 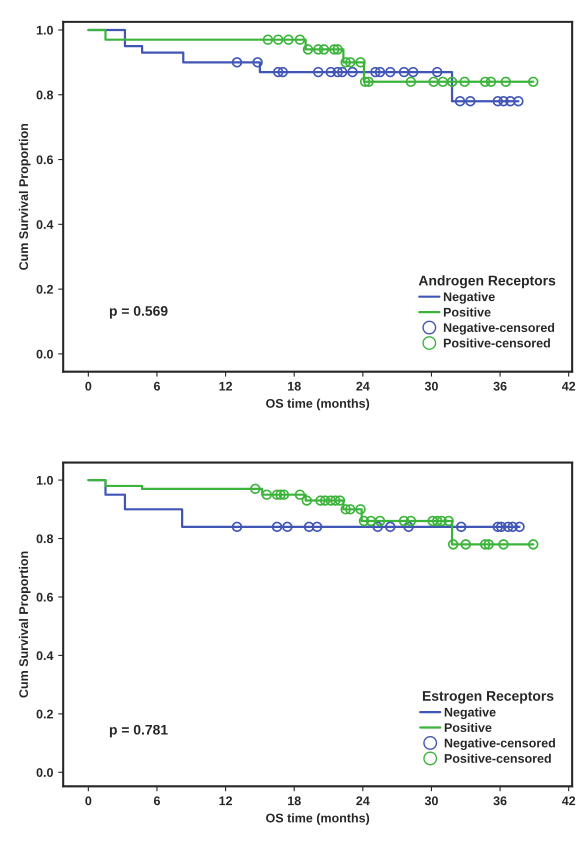 What do you see at coordinates (487, 281) in the screenshot?
I see `legend-title: Androgen Receptors` at bounding box center [487, 281].